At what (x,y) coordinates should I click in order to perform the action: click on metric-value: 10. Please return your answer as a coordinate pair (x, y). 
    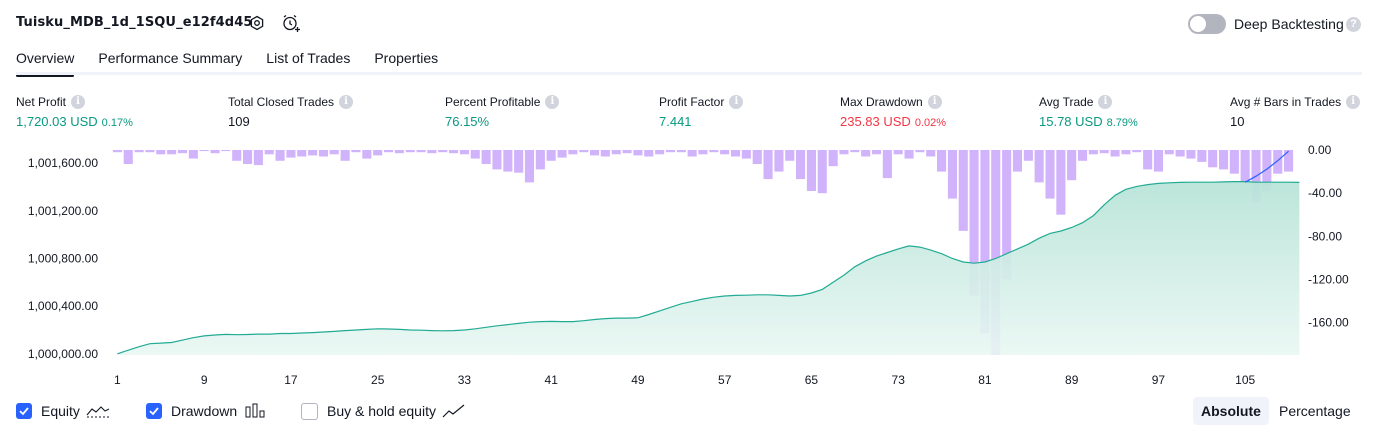
    Looking at the image, I should click on (1237, 121).